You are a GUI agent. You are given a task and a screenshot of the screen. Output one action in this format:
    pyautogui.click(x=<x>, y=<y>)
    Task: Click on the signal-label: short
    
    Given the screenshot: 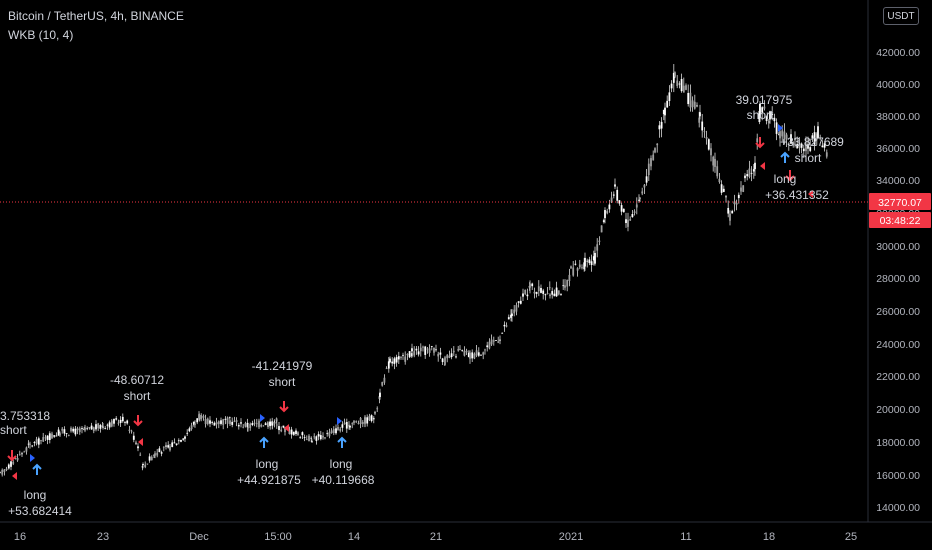 What is the action you would take?
    pyautogui.click(x=282, y=382)
    